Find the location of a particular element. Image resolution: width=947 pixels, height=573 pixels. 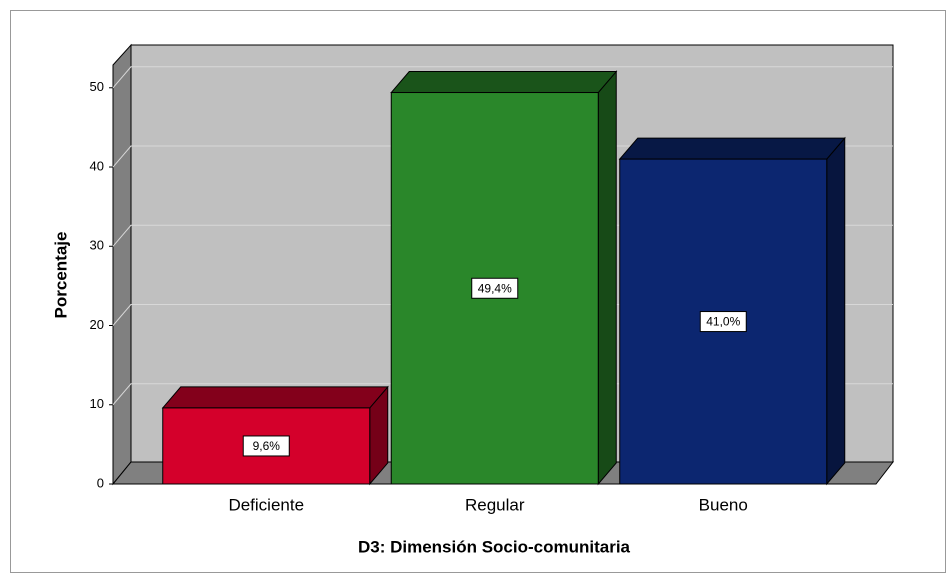

value-label: 9,6% is located at coordinates (267, 446).